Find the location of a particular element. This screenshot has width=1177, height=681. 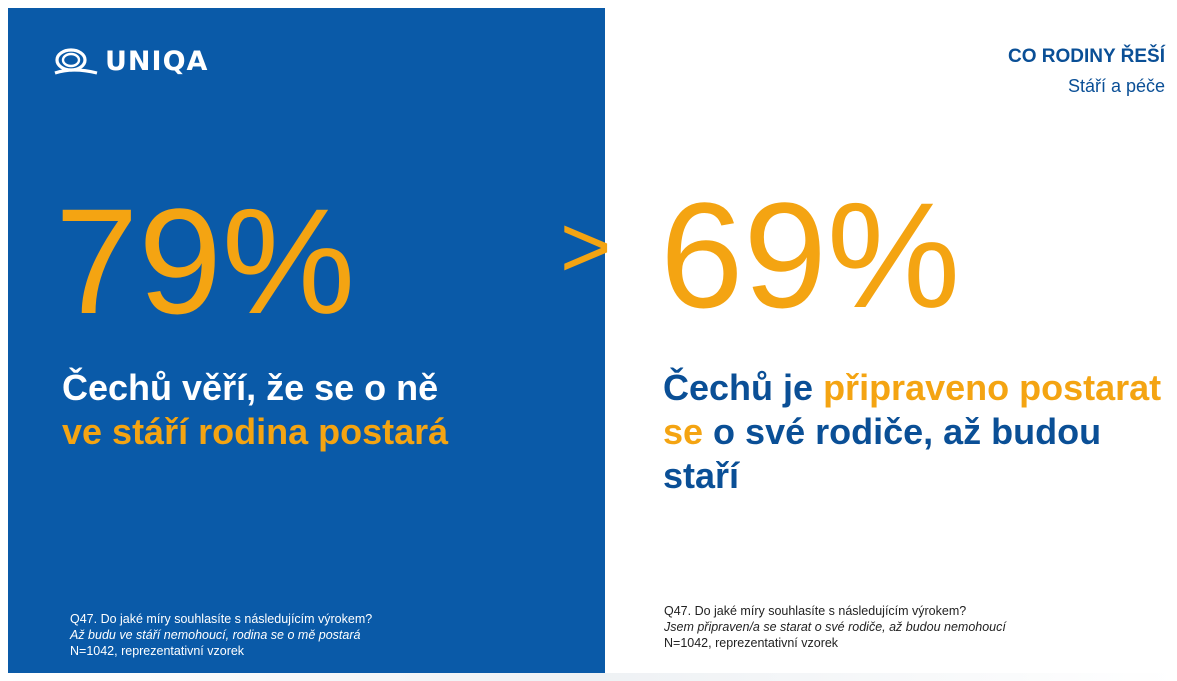

right-statement-text-1: Čechů je is located at coordinates (743, 387).